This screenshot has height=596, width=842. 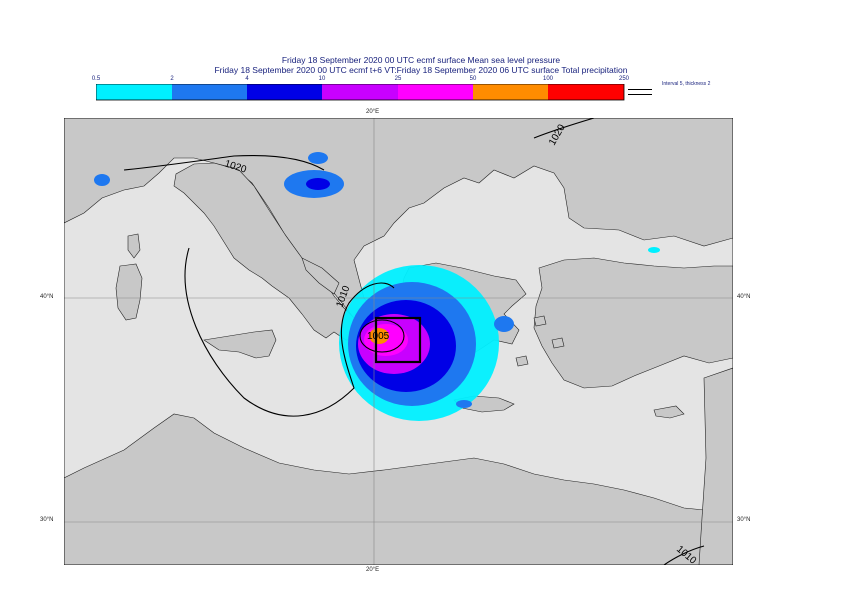 I want to click on precipitation-legend, so click(x=360, y=92).